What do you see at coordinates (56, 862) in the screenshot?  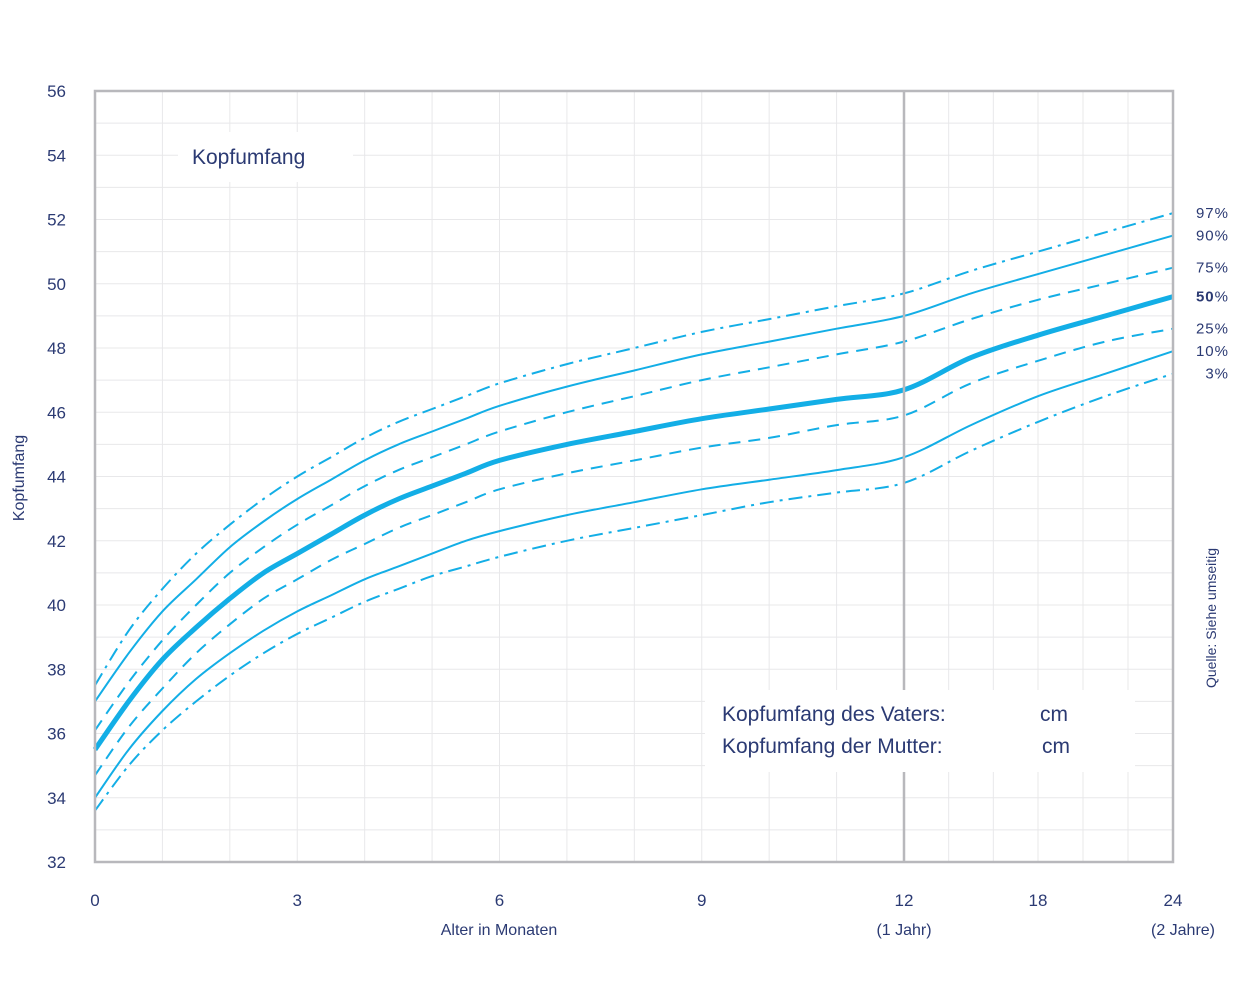 I see `y-tick-label: 32` at bounding box center [56, 862].